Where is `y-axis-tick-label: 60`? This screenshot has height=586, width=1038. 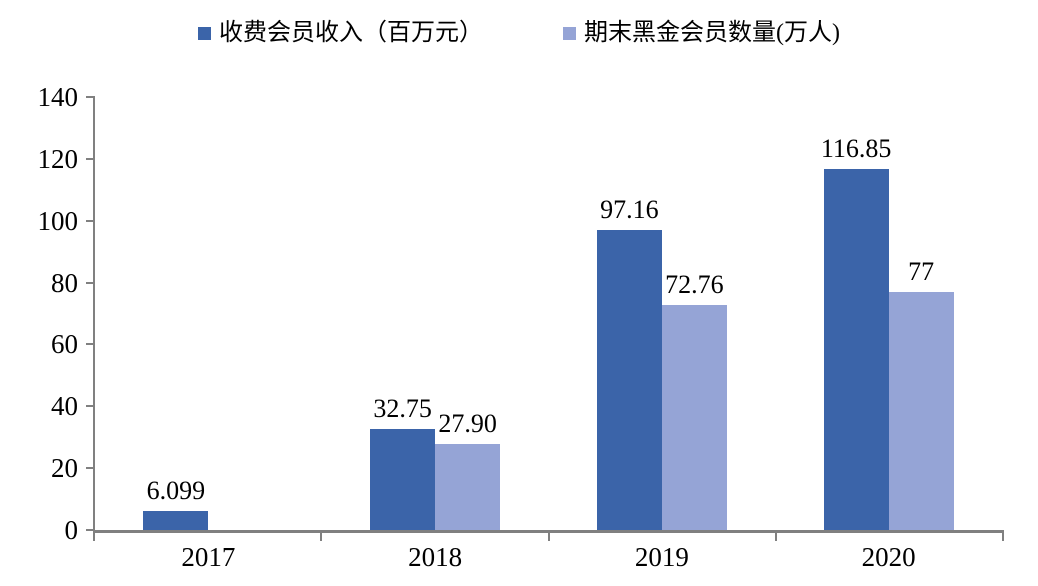 y-axis-tick-label: 60 is located at coordinates (64, 344).